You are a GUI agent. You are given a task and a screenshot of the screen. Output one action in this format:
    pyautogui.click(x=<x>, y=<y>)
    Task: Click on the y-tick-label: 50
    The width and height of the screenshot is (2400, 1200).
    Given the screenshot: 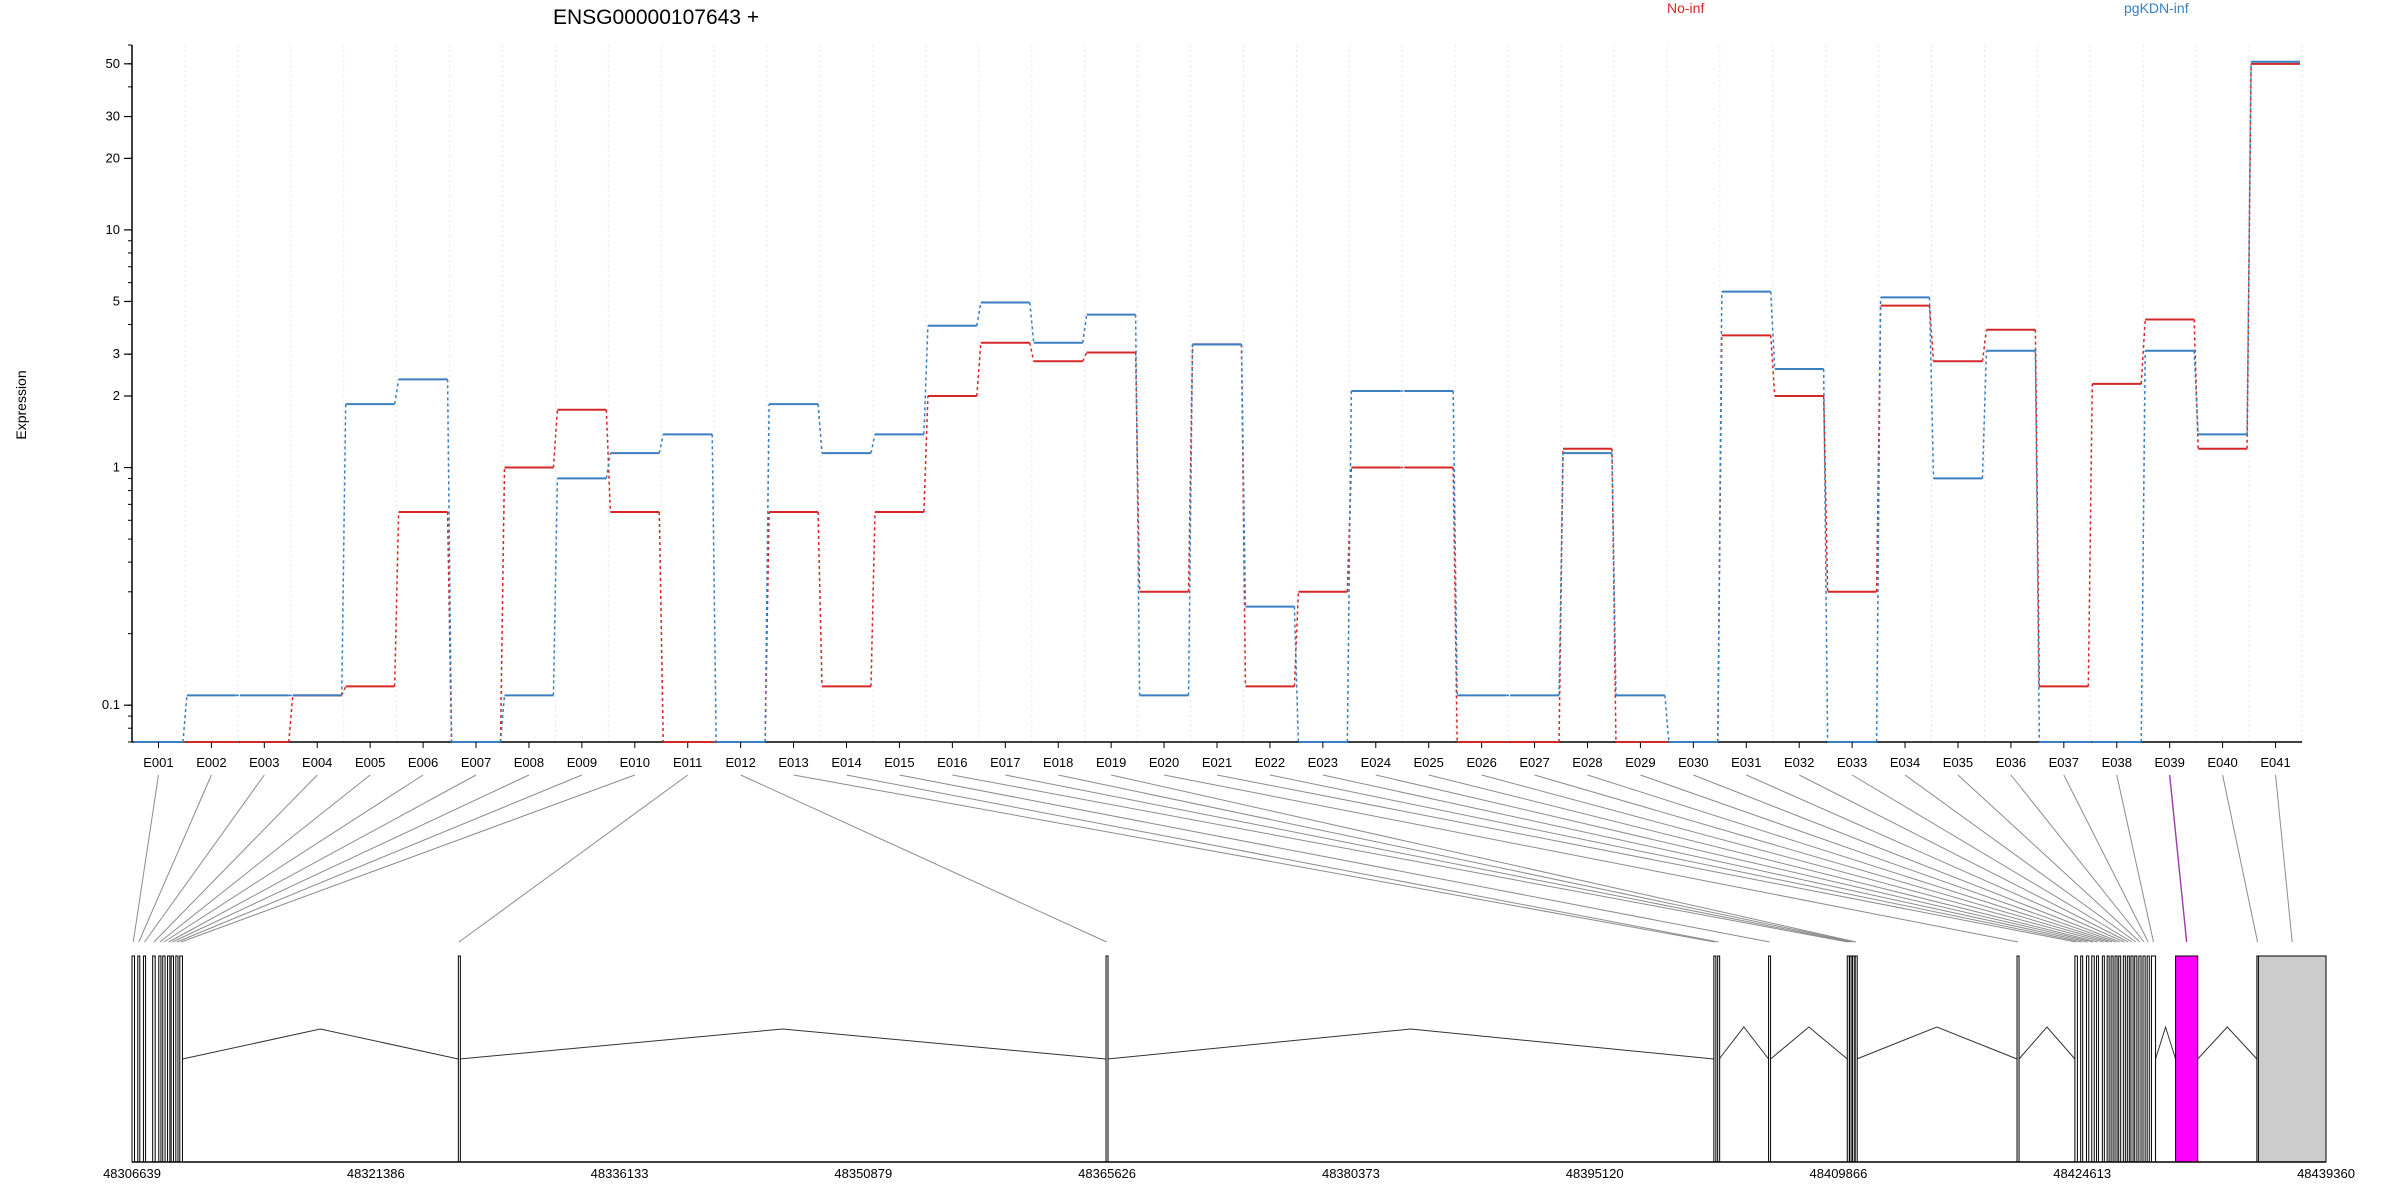 What is the action you would take?
    pyautogui.click(x=113, y=63)
    